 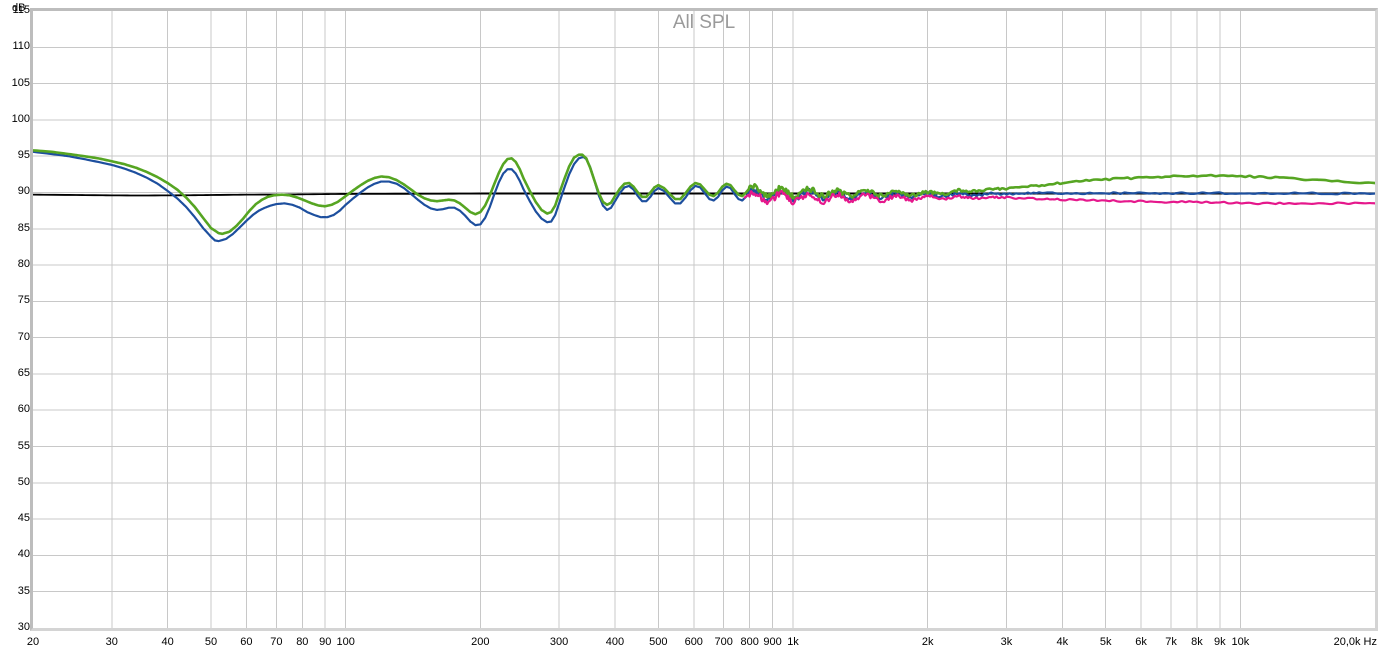 What do you see at coordinates (20, 82) in the screenshot?
I see `y-axis-tick-label: 105` at bounding box center [20, 82].